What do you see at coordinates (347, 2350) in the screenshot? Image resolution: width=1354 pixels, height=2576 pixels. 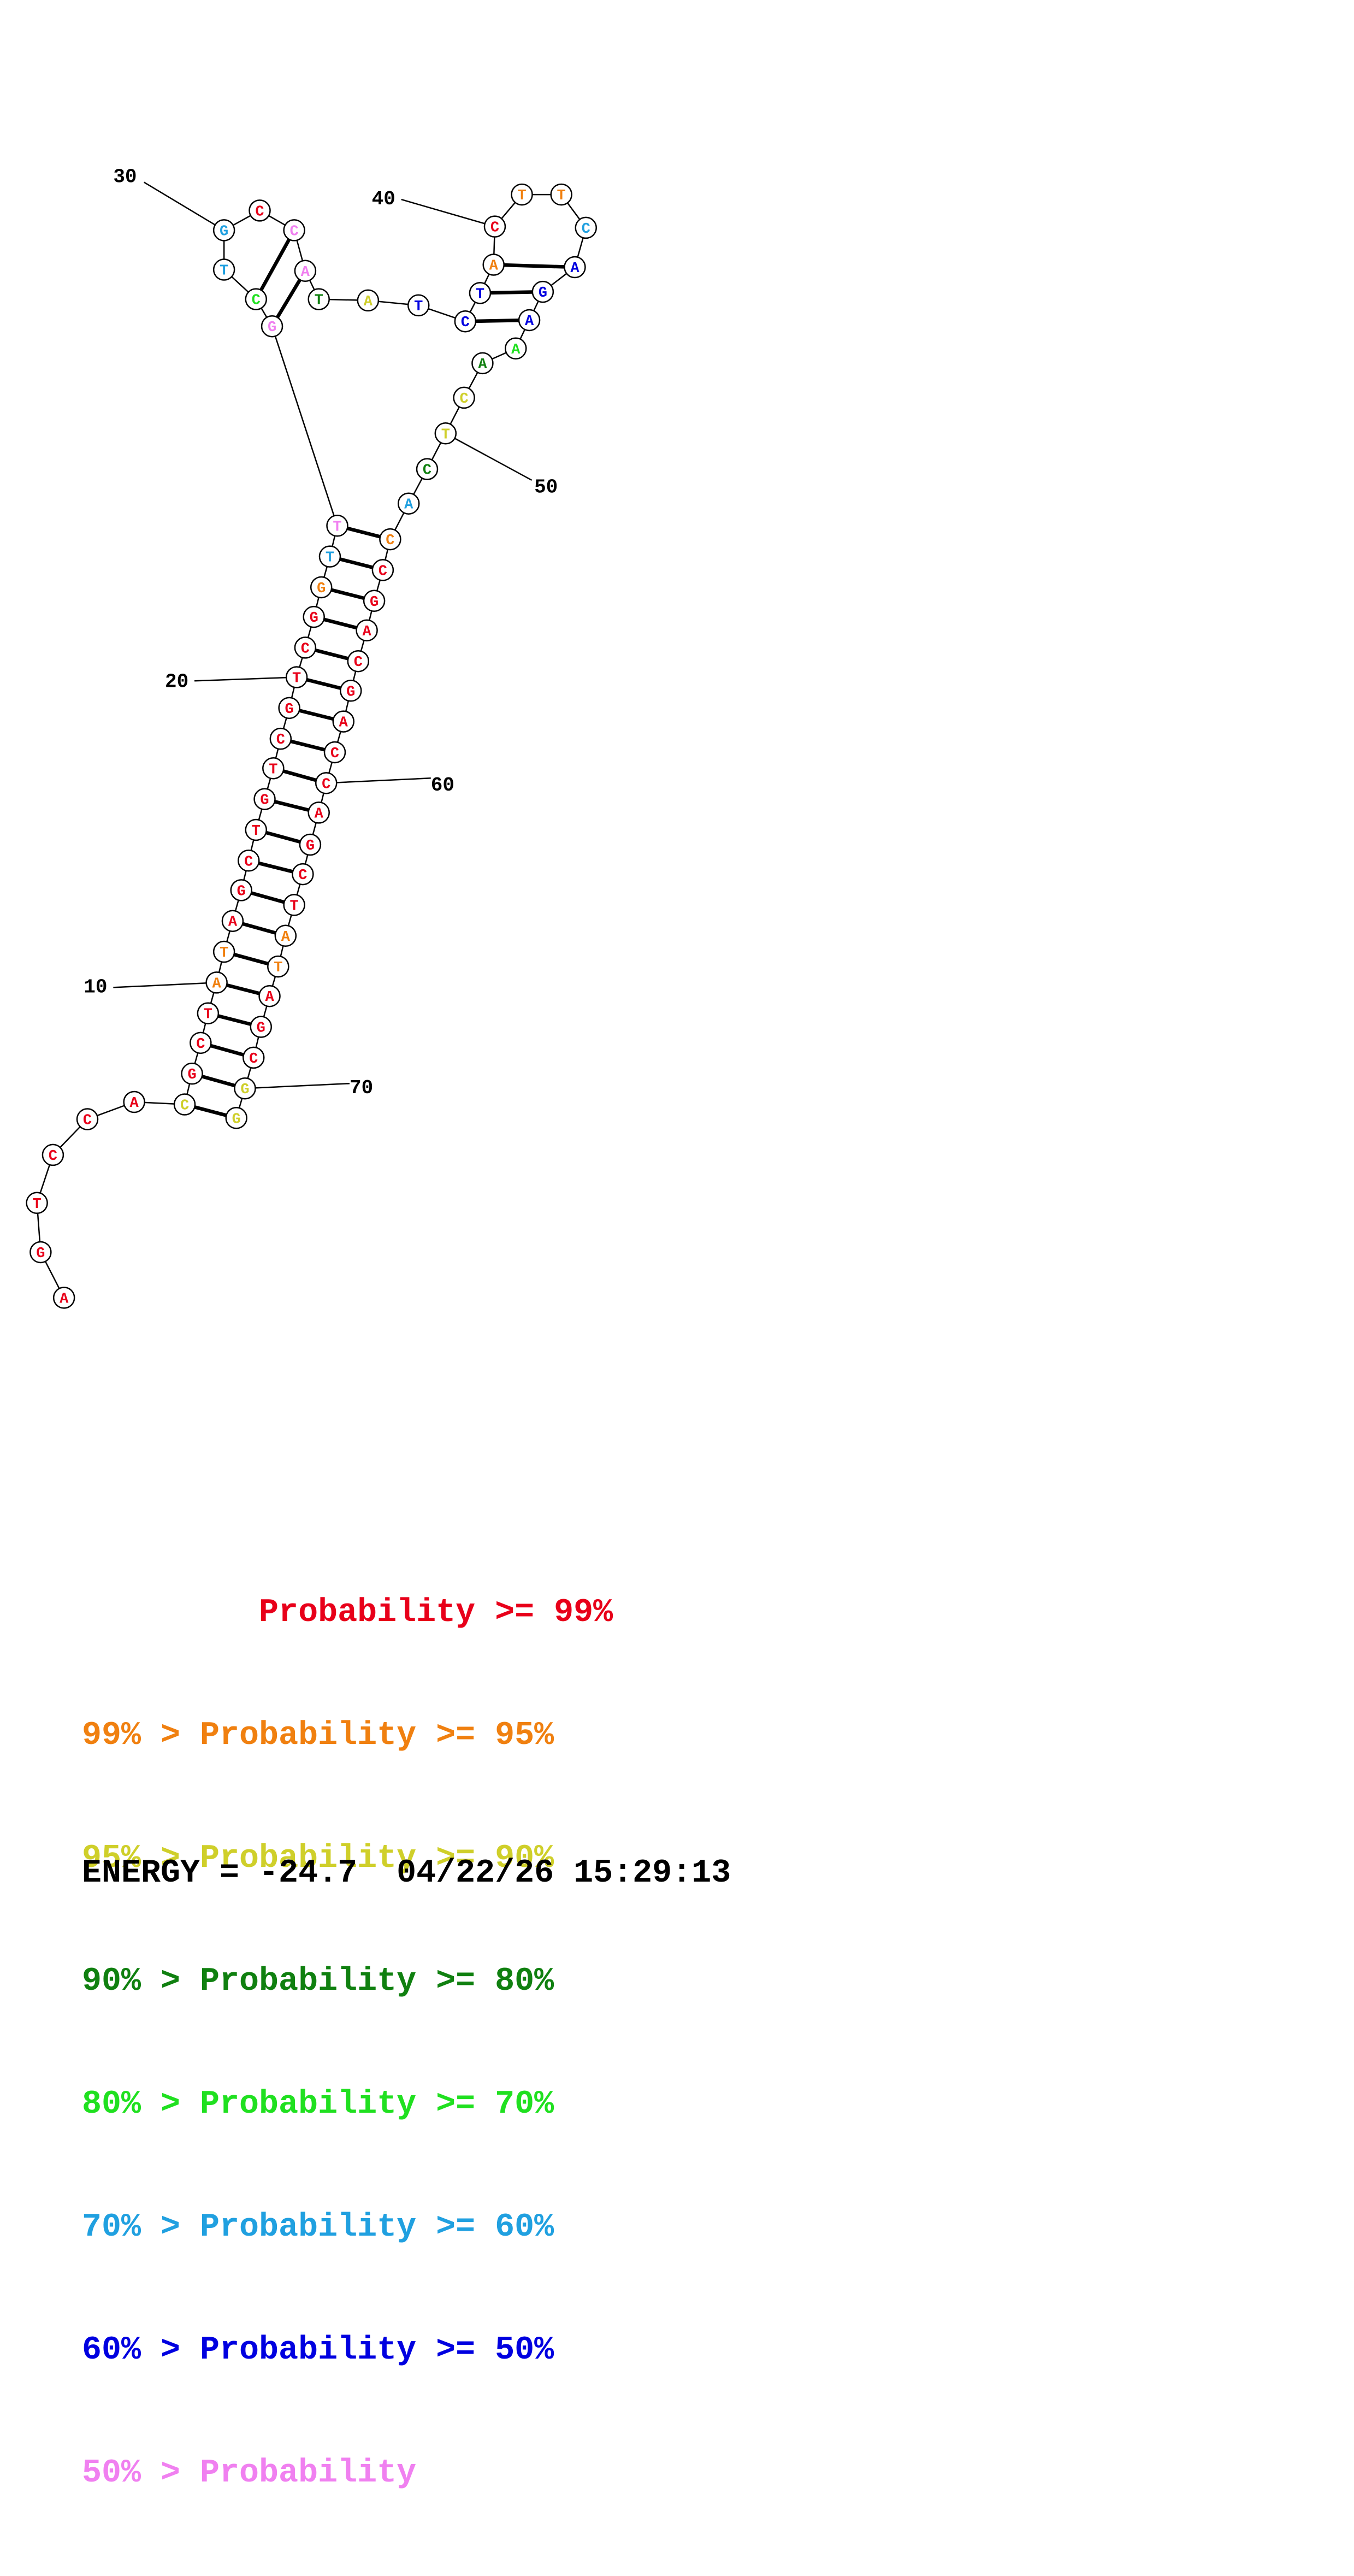 I see `legend-row: 60% > Probability >= 50%` at bounding box center [347, 2350].